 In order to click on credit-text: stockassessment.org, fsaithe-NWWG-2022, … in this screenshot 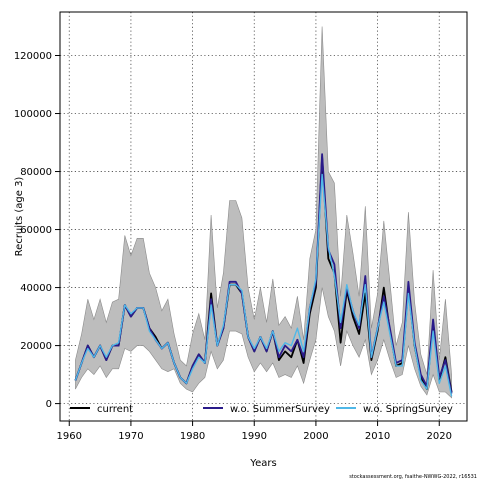, I will do `click(413, 477)`.